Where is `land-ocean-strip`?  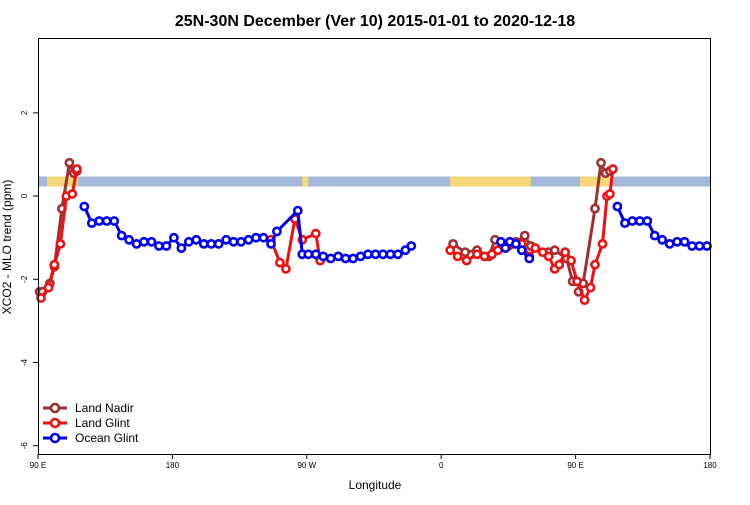 land-ocean-strip is located at coordinates (374, 181).